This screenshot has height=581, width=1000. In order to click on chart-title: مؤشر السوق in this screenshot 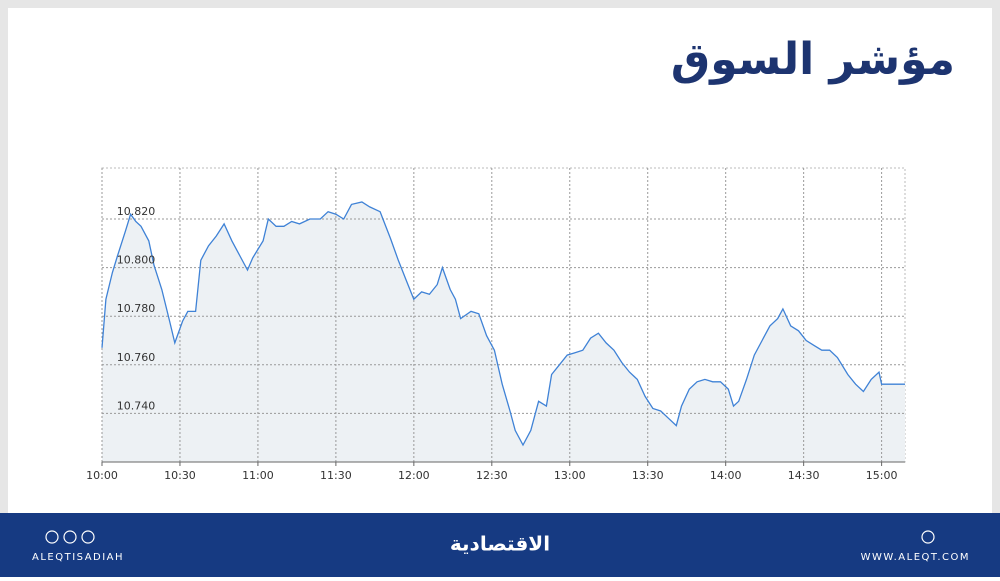, I will do `click(813, 59)`.